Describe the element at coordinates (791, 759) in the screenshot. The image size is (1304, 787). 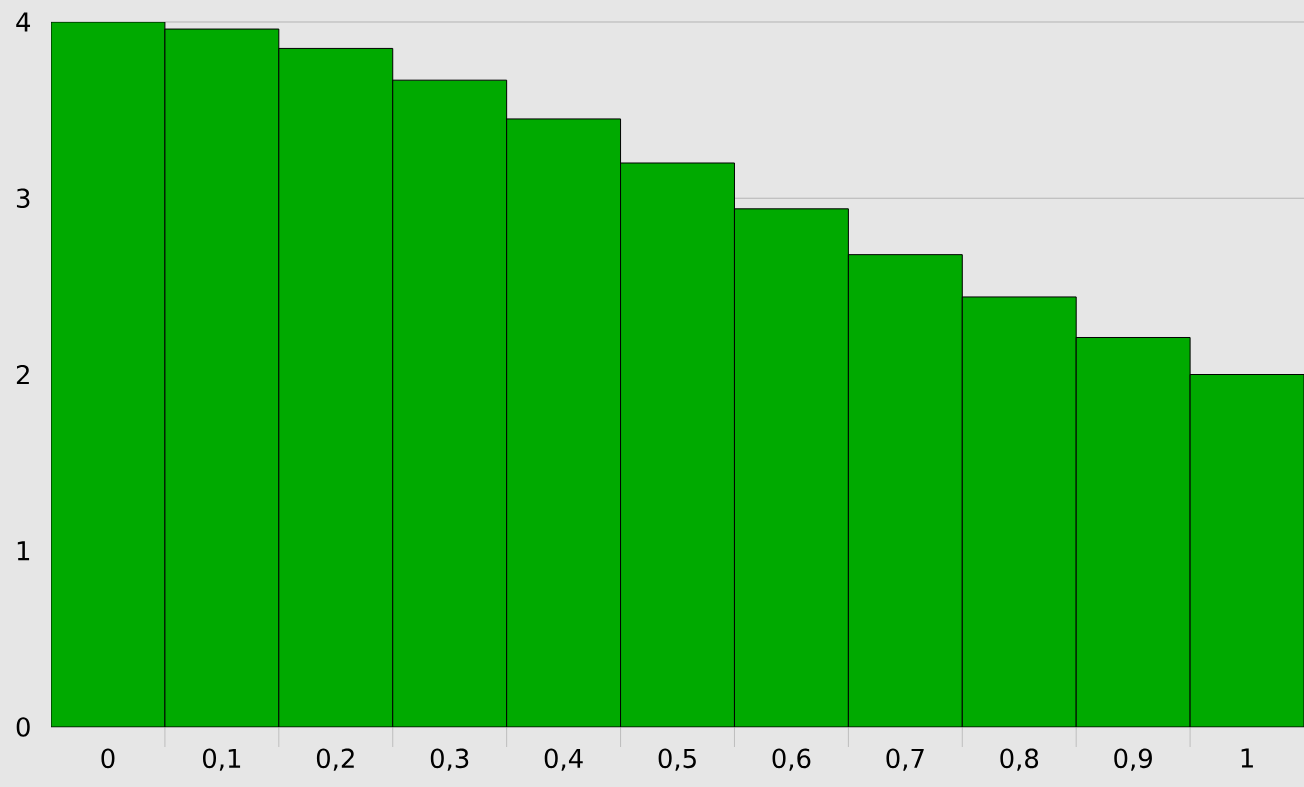
I see `x-tick-label: 0,6` at that location.